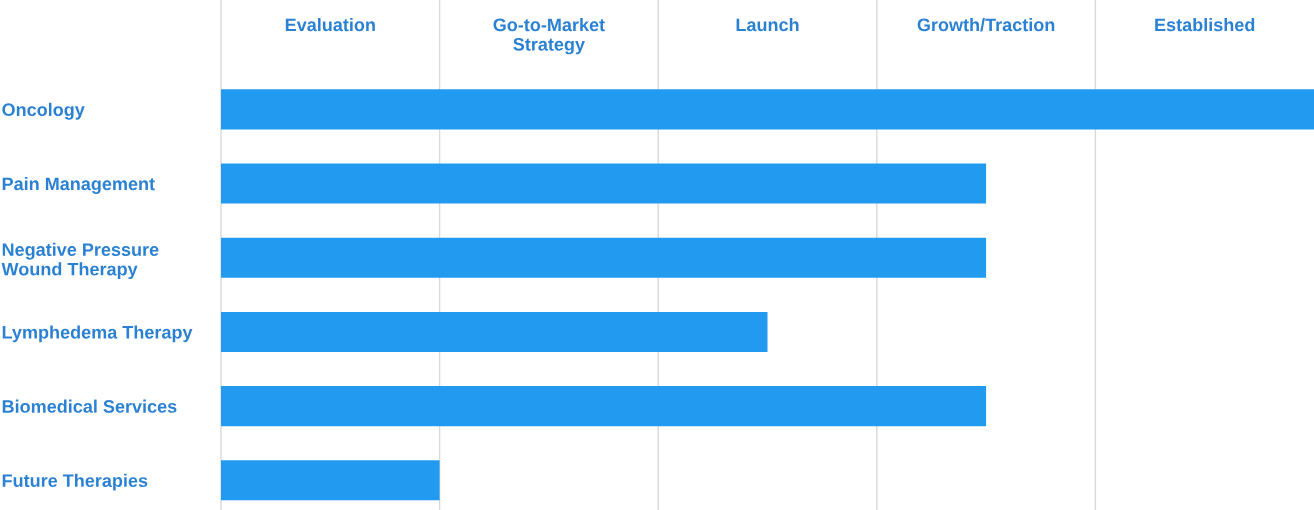 The width and height of the screenshot is (1314, 510). What do you see at coordinates (986, 25) in the screenshot?
I see `text: Growth/Traction` at bounding box center [986, 25].